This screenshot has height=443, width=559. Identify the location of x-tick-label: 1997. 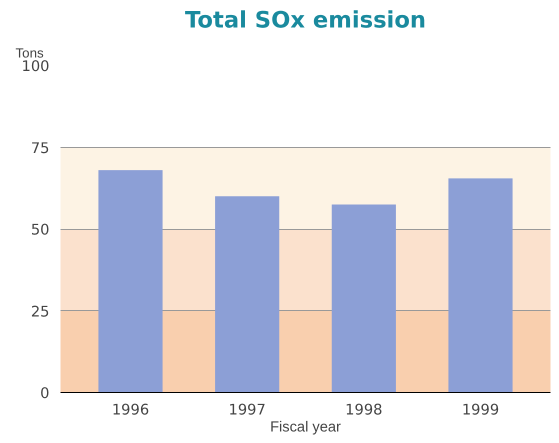
(247, 410).